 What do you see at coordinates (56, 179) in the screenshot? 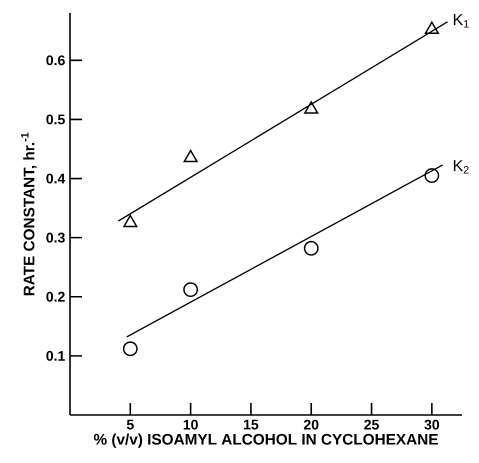
I see `y-tick-label: 0.4` at bounding box center [56, 179].